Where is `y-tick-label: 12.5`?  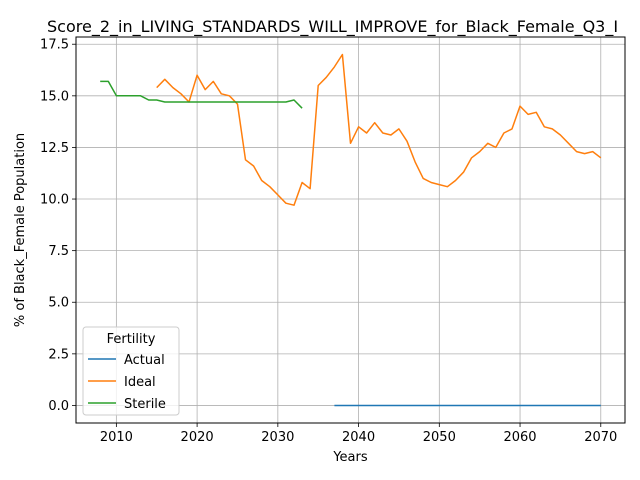 y-tick-label: 12.5 is located at coordinates (54, 148).